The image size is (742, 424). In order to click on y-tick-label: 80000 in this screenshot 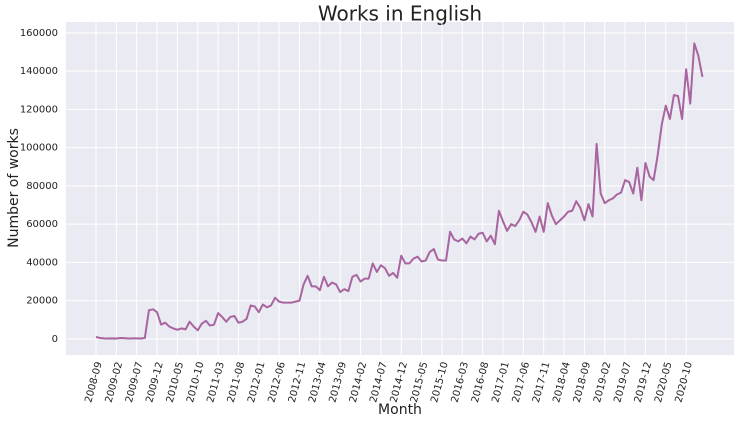, I will do `click(42, 186)`.